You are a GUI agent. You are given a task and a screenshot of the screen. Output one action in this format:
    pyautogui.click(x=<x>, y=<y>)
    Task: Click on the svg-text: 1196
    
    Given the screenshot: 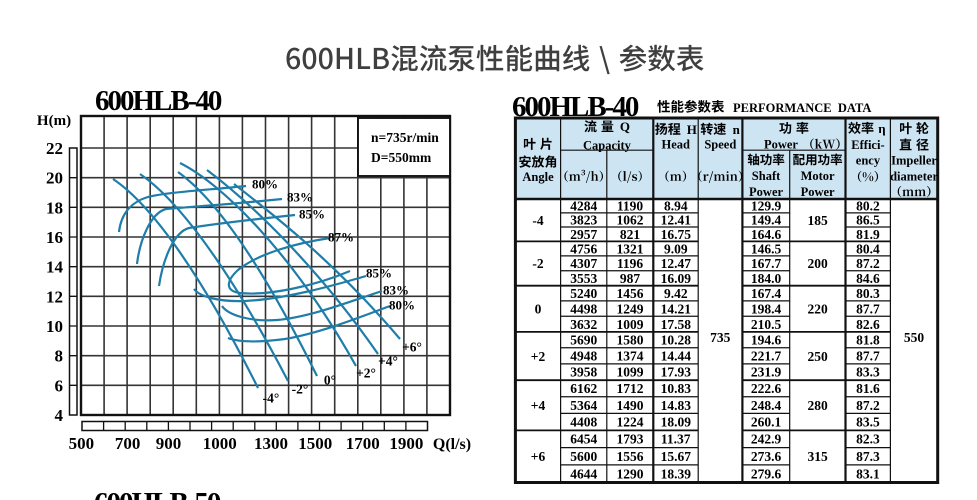 What is the action you would take?
    pyautogui.click(x=630, y=263)
    